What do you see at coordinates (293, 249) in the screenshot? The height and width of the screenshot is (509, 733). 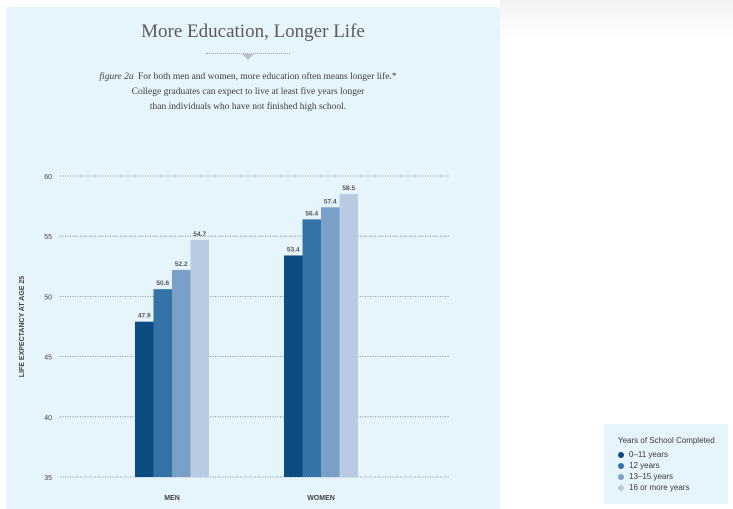 I see `data-label: 53.4` at bounding box center [293, 249].